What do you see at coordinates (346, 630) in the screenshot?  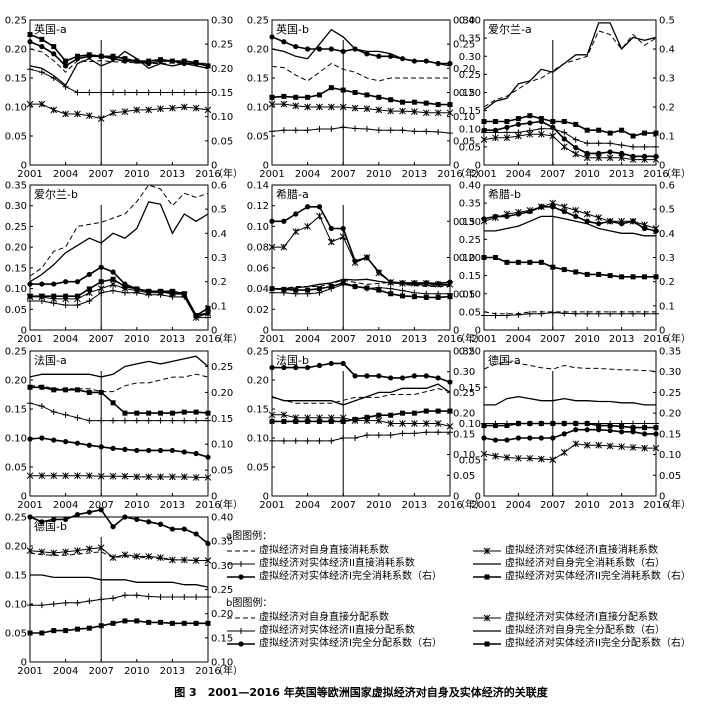 I see `legend-item: 虚拟经济对实体经济II直接分配系数` at bounding box center [346, 630].